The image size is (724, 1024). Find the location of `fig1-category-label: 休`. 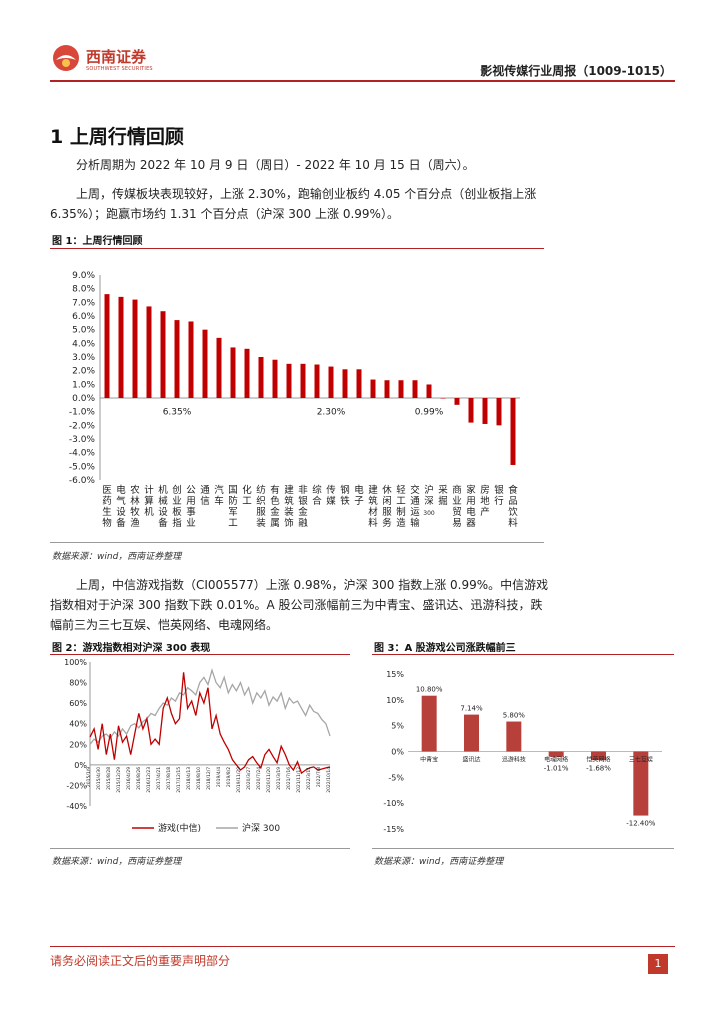

fig1-category-label: 休 is located at coordinates (387, 490).